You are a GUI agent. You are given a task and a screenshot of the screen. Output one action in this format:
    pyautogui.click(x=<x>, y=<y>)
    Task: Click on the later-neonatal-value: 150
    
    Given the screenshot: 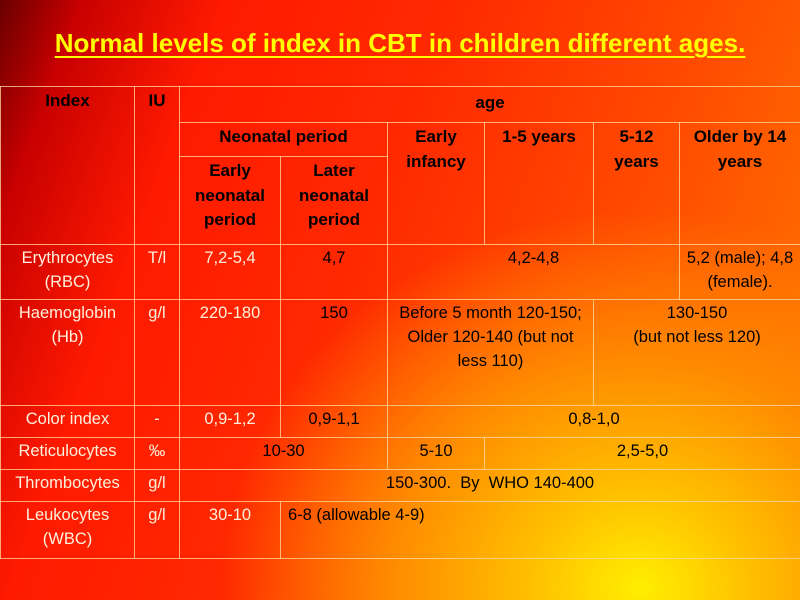 What is the action you would take?
    pyautogui.click(x=334, y=352)
    